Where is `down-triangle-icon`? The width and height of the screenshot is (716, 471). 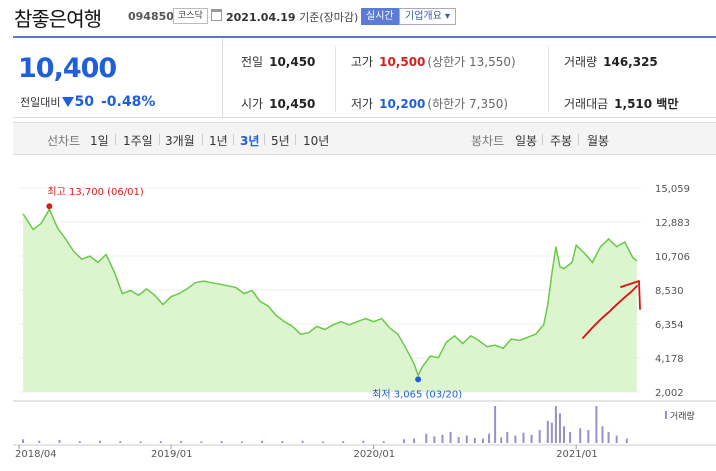
down-triangle-icon is located at coordinates (68, 102).